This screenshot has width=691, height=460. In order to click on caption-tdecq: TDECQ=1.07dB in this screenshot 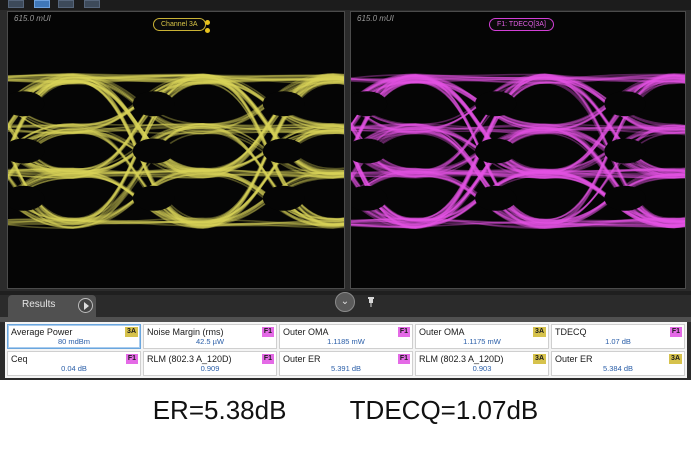, I will do `click(444, 410)`.